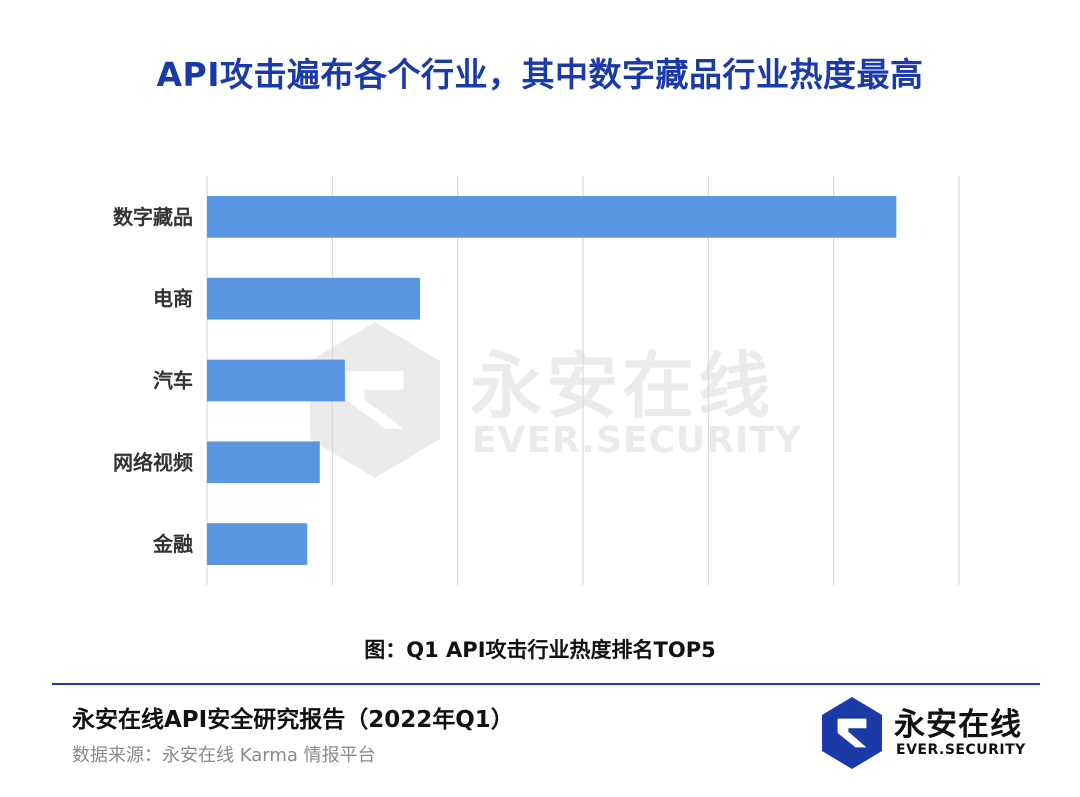 Image resolution: width=1080 pixels, height=797 pixels. I want to click on page-title: API攻击遍布各个行业，其中数字藏品行业热度最高, so click(540, 74).